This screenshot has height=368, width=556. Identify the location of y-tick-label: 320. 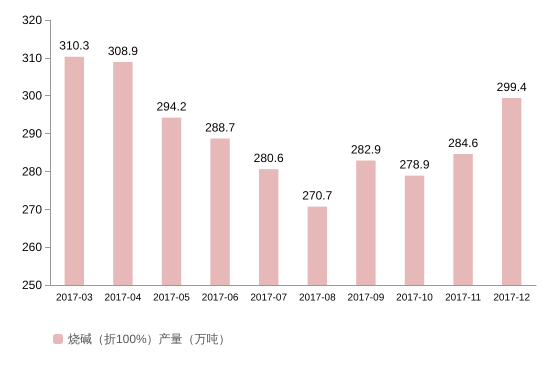
(32, 20).